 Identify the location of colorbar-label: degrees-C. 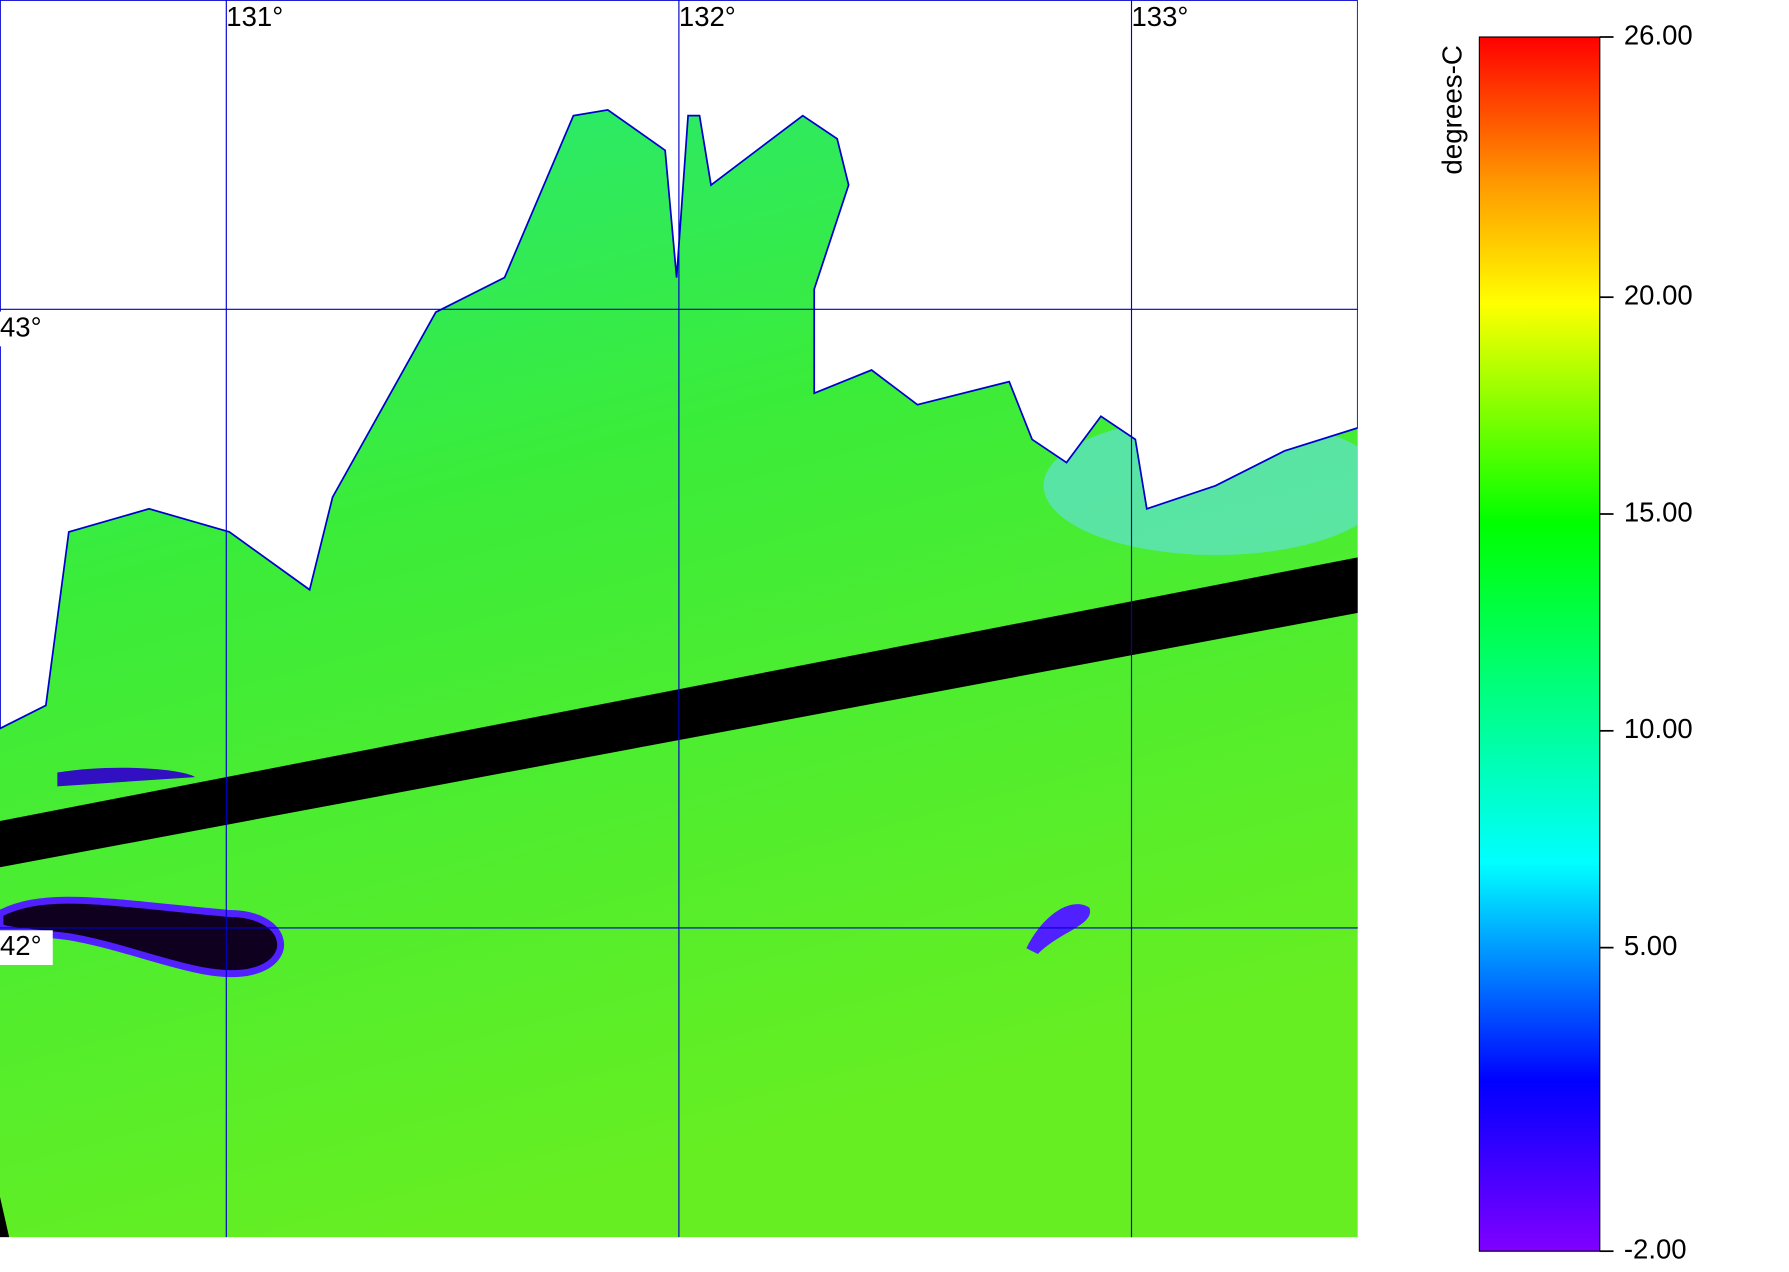
(1452, 110).